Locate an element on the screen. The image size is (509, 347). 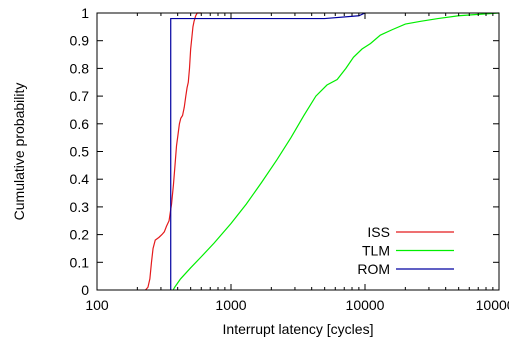
x-tick-label: 100000 is located at coordinates (492, 305).